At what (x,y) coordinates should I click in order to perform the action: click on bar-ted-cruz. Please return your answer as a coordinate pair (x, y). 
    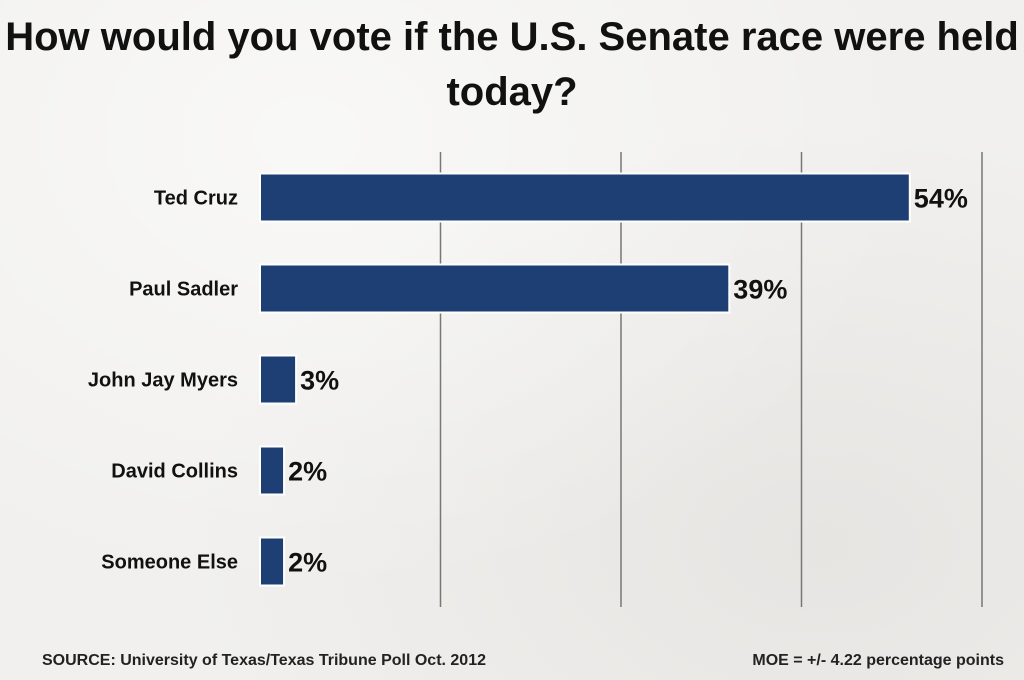
    Looking at the image, I should click on (585, 197).